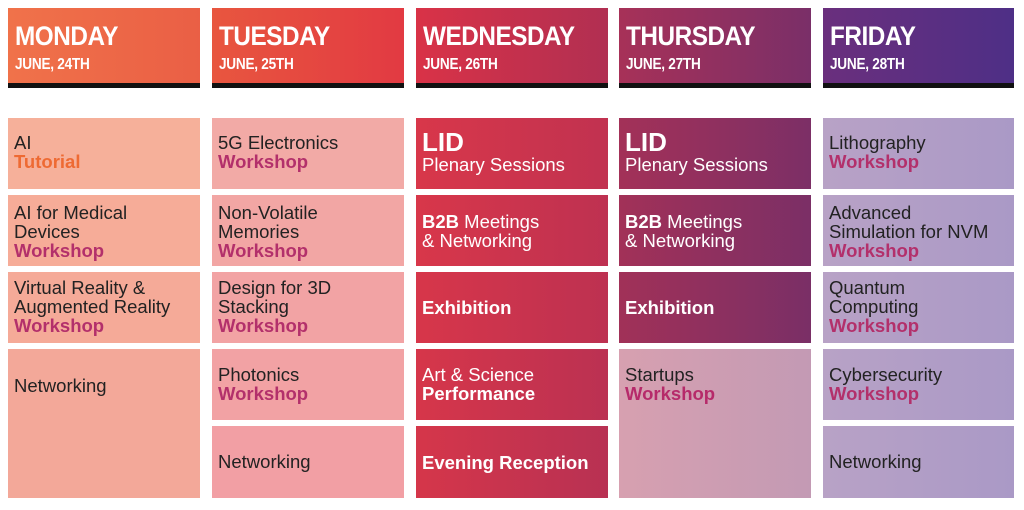  Describe the element at coordinates (92, 297) in the screenshot. I see `session-title: Virtual Reality & Augmented Reality` at that location.